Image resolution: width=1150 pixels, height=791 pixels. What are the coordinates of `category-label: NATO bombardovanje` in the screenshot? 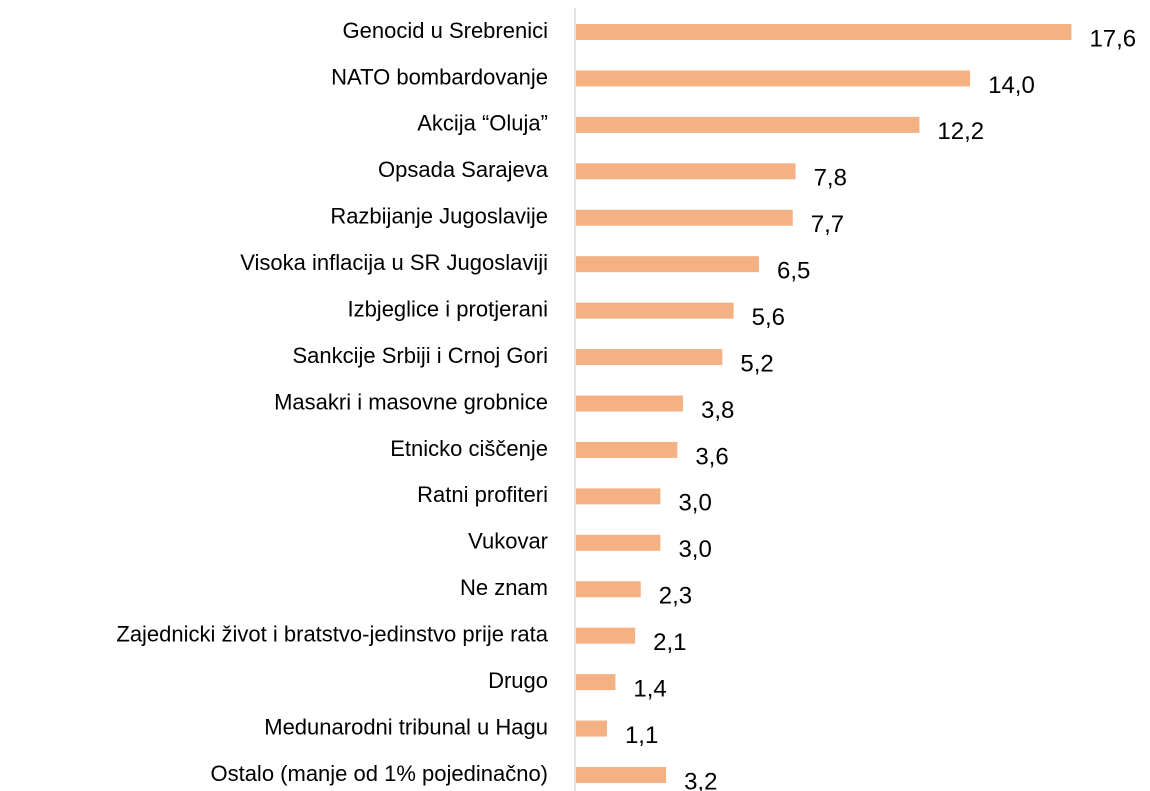 It's located at (439, 76).